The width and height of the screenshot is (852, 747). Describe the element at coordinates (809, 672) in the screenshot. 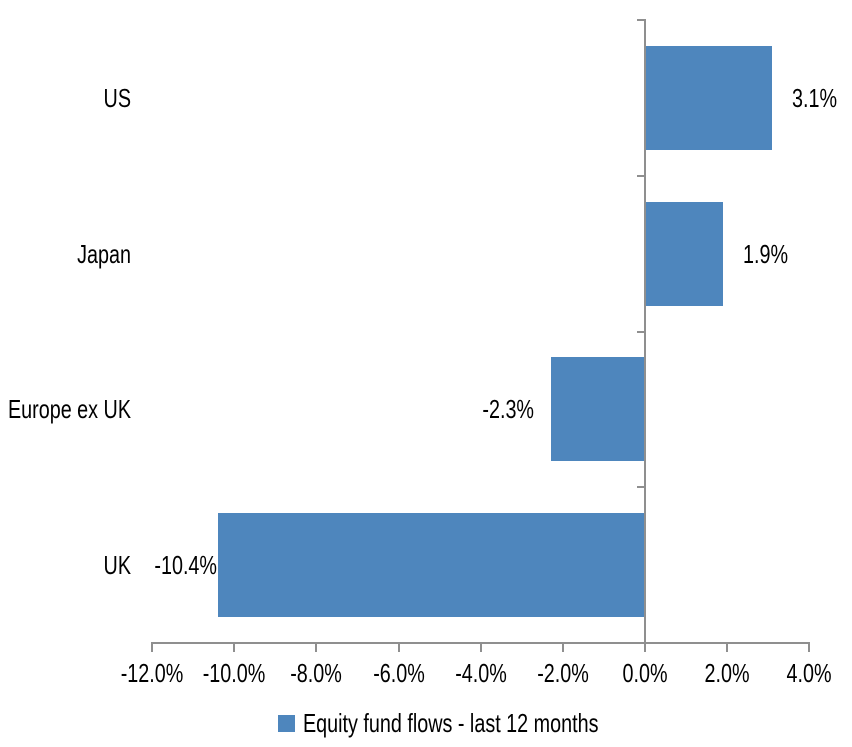

I see `x-axis-tick-label: 4.0%` at that location.